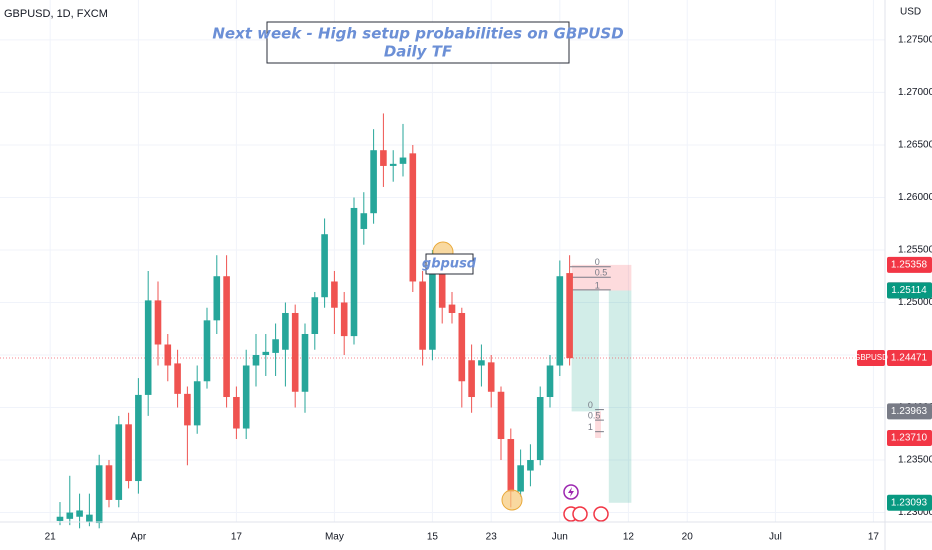 The width and height of the screenshot is (932, 550). I want to click on annotation-text: gbpusd, so click(449, 264).